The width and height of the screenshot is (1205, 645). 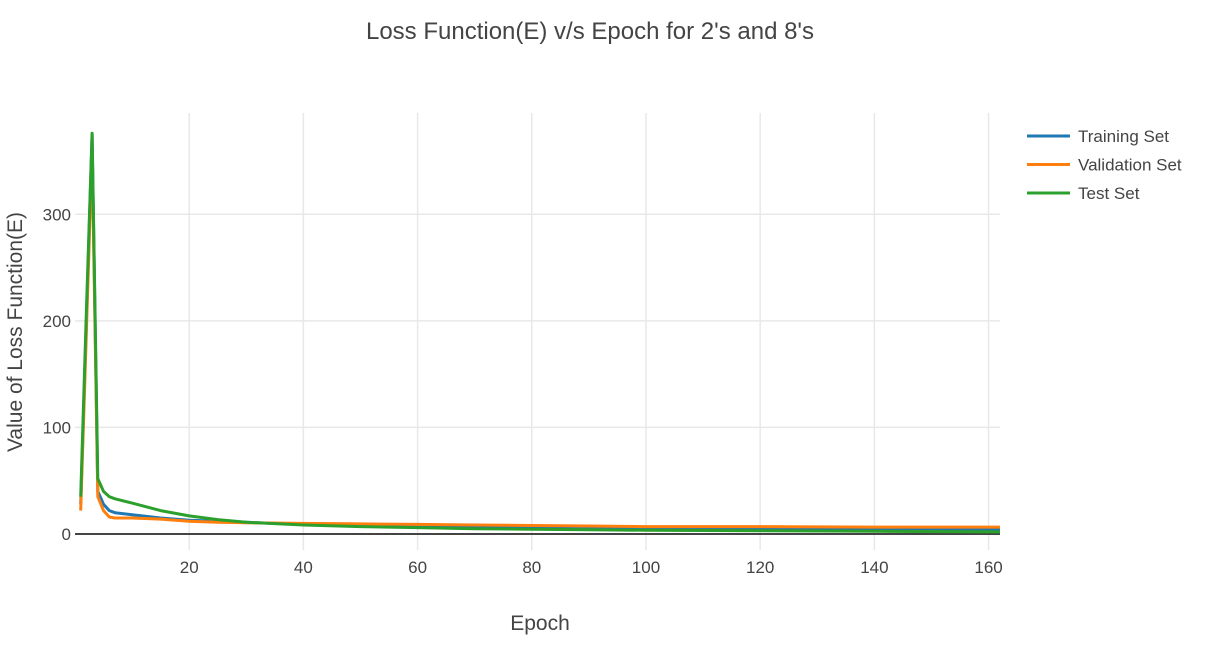 What do you see at coordinates (1109, 193) in the screenshot?
I see `legend-label: Test Set` at bounding box center [1109, 193].